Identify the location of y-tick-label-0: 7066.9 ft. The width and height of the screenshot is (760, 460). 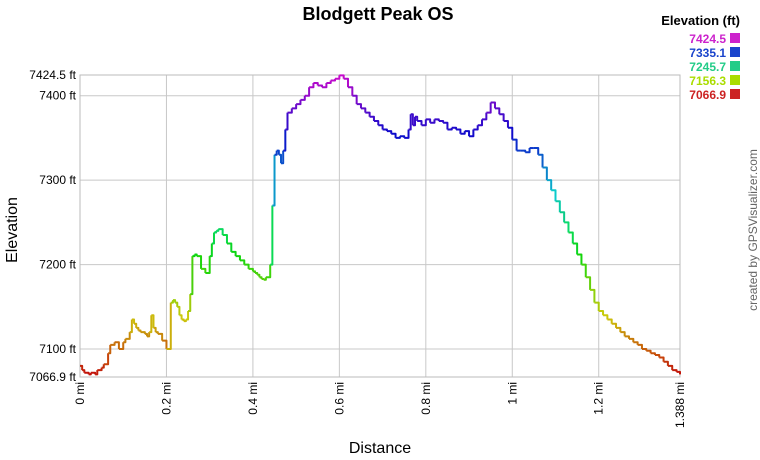
(52, 377).